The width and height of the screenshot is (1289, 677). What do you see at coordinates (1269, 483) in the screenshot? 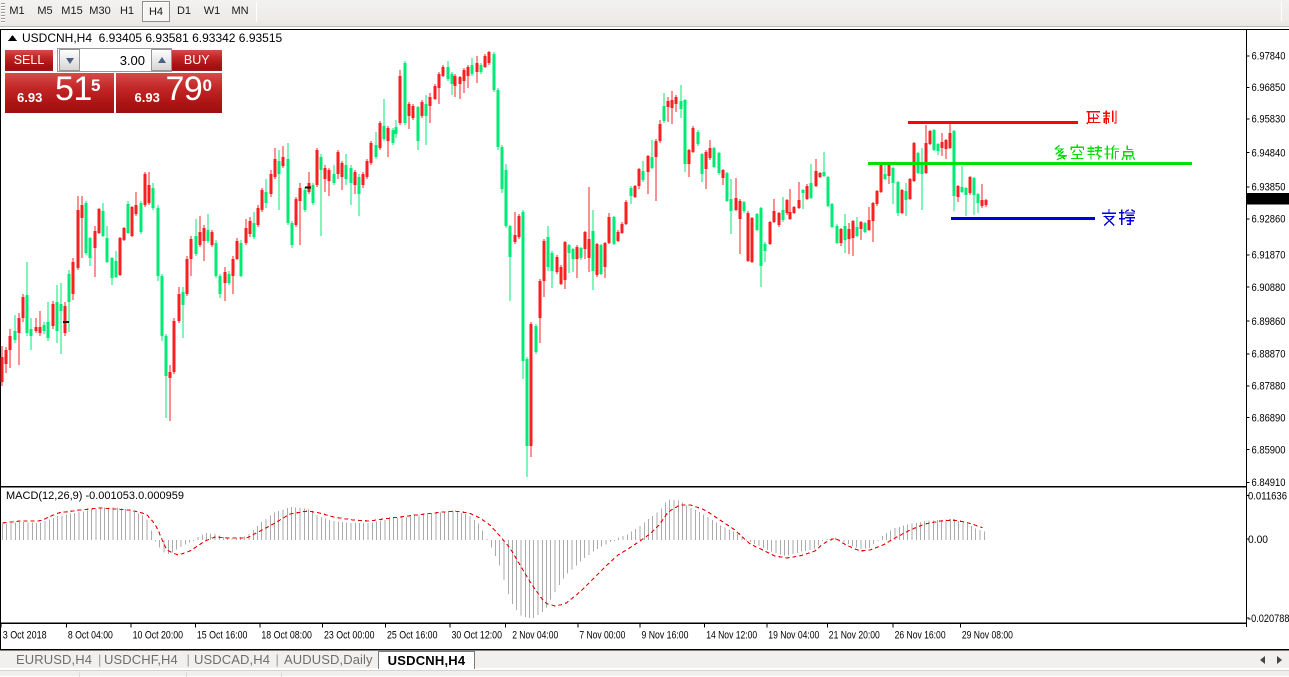
I see `svg-text: 6.84910` at bounding box center [1269, 483].